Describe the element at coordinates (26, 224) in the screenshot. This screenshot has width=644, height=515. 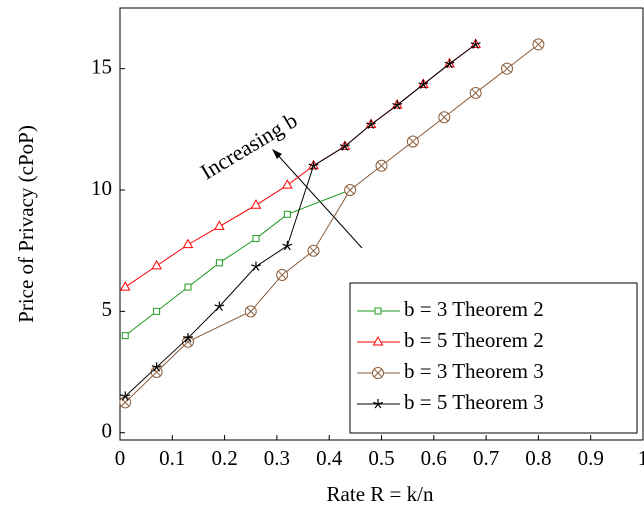
I see `y-axis-label: Price of Privacy (cPoP)` at that location.